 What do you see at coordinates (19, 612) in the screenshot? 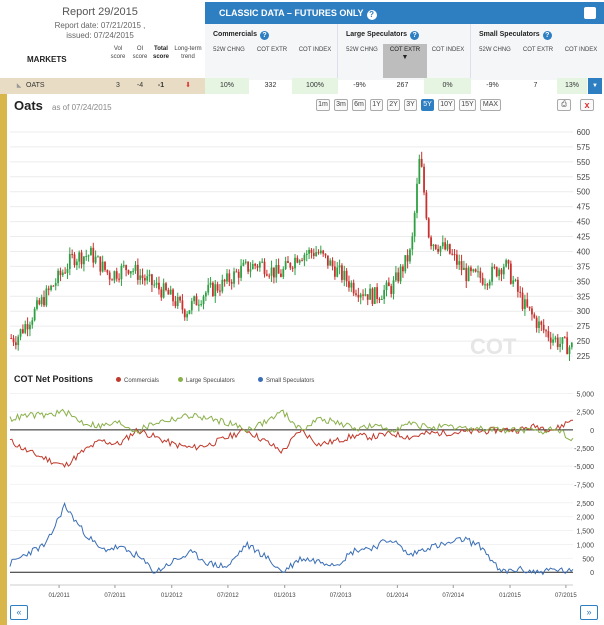
I see `prev-button: «` at bounding box center [19, 612].